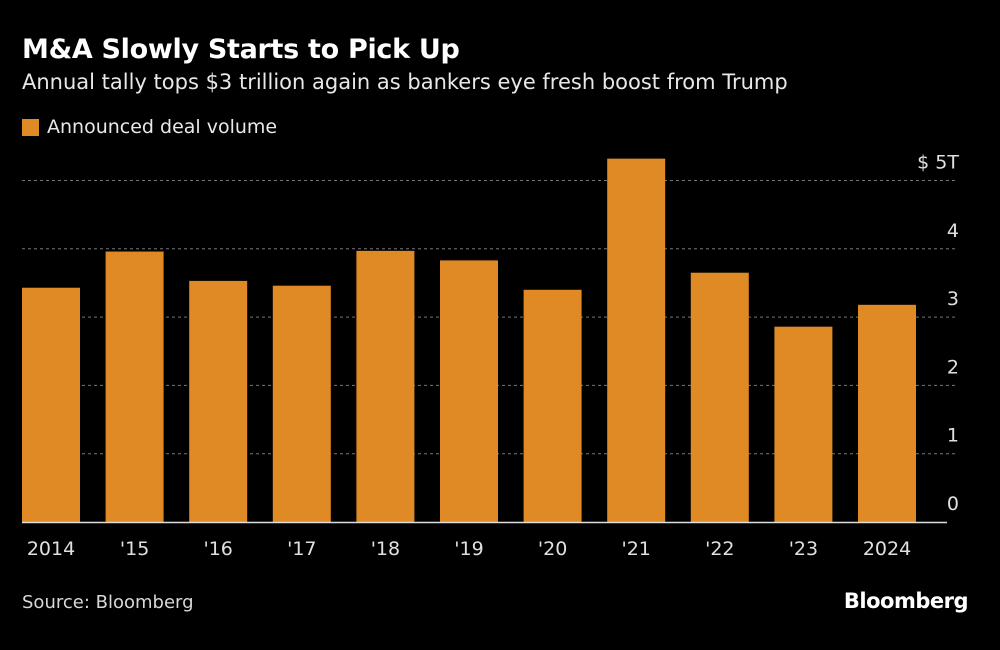  What do you see at coordinates (108, 602) in the screenshot?
I see `source-note: Source: Bloomberg` at bounding box center [108, 602].